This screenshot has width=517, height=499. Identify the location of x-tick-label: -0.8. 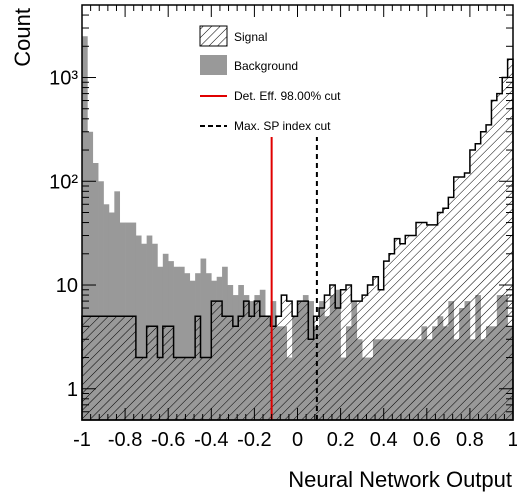
(125, 440).